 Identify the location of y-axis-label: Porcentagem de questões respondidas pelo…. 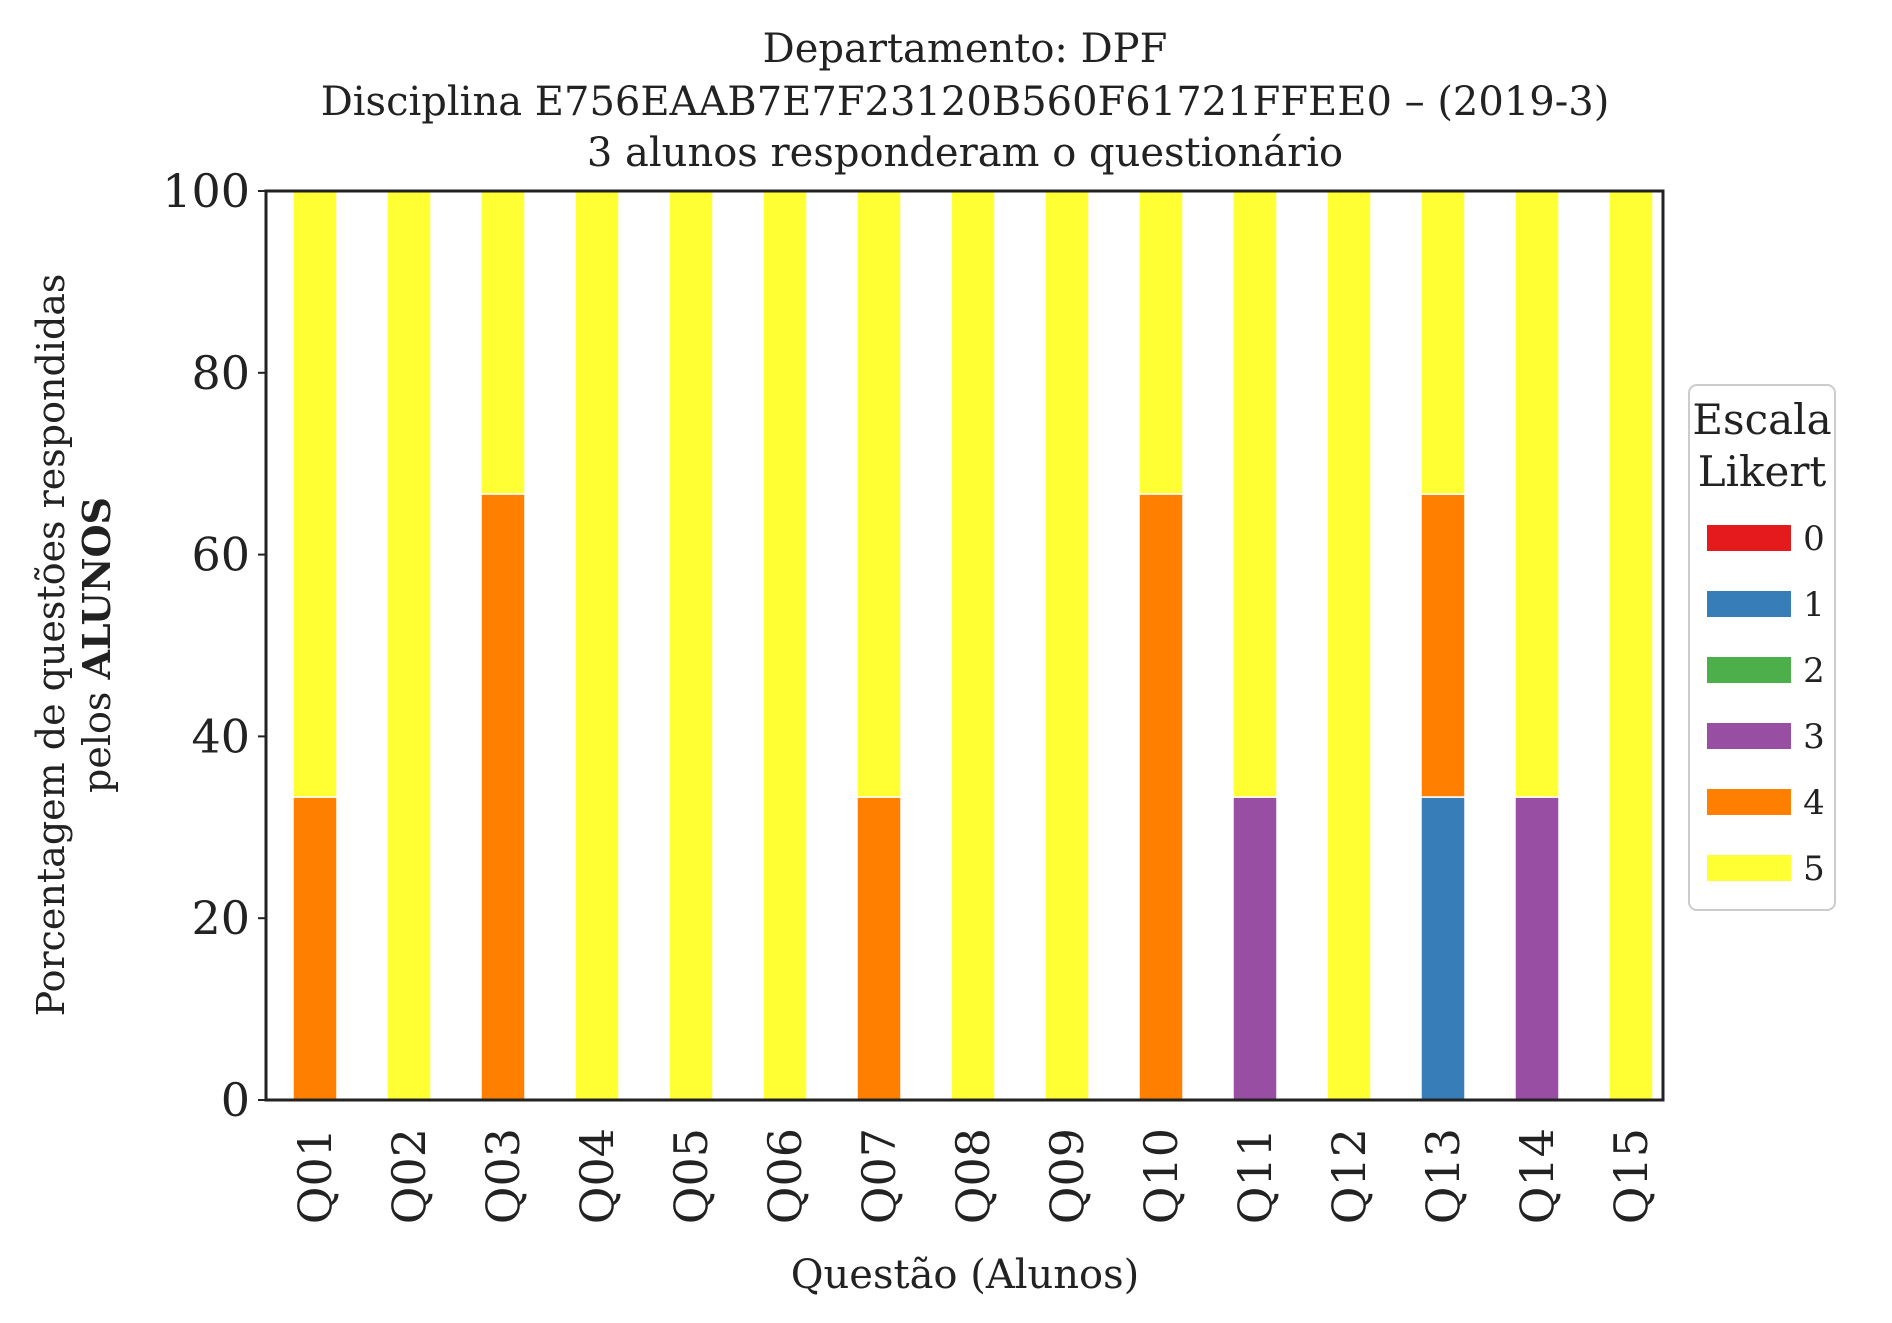
(74, 645).